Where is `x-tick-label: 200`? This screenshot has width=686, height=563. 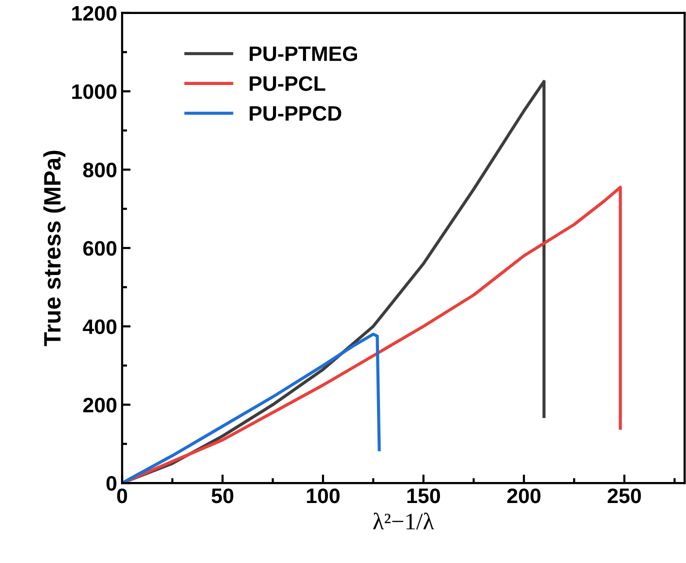
x-tick-label: 200 is located at coordinates (523, 496).